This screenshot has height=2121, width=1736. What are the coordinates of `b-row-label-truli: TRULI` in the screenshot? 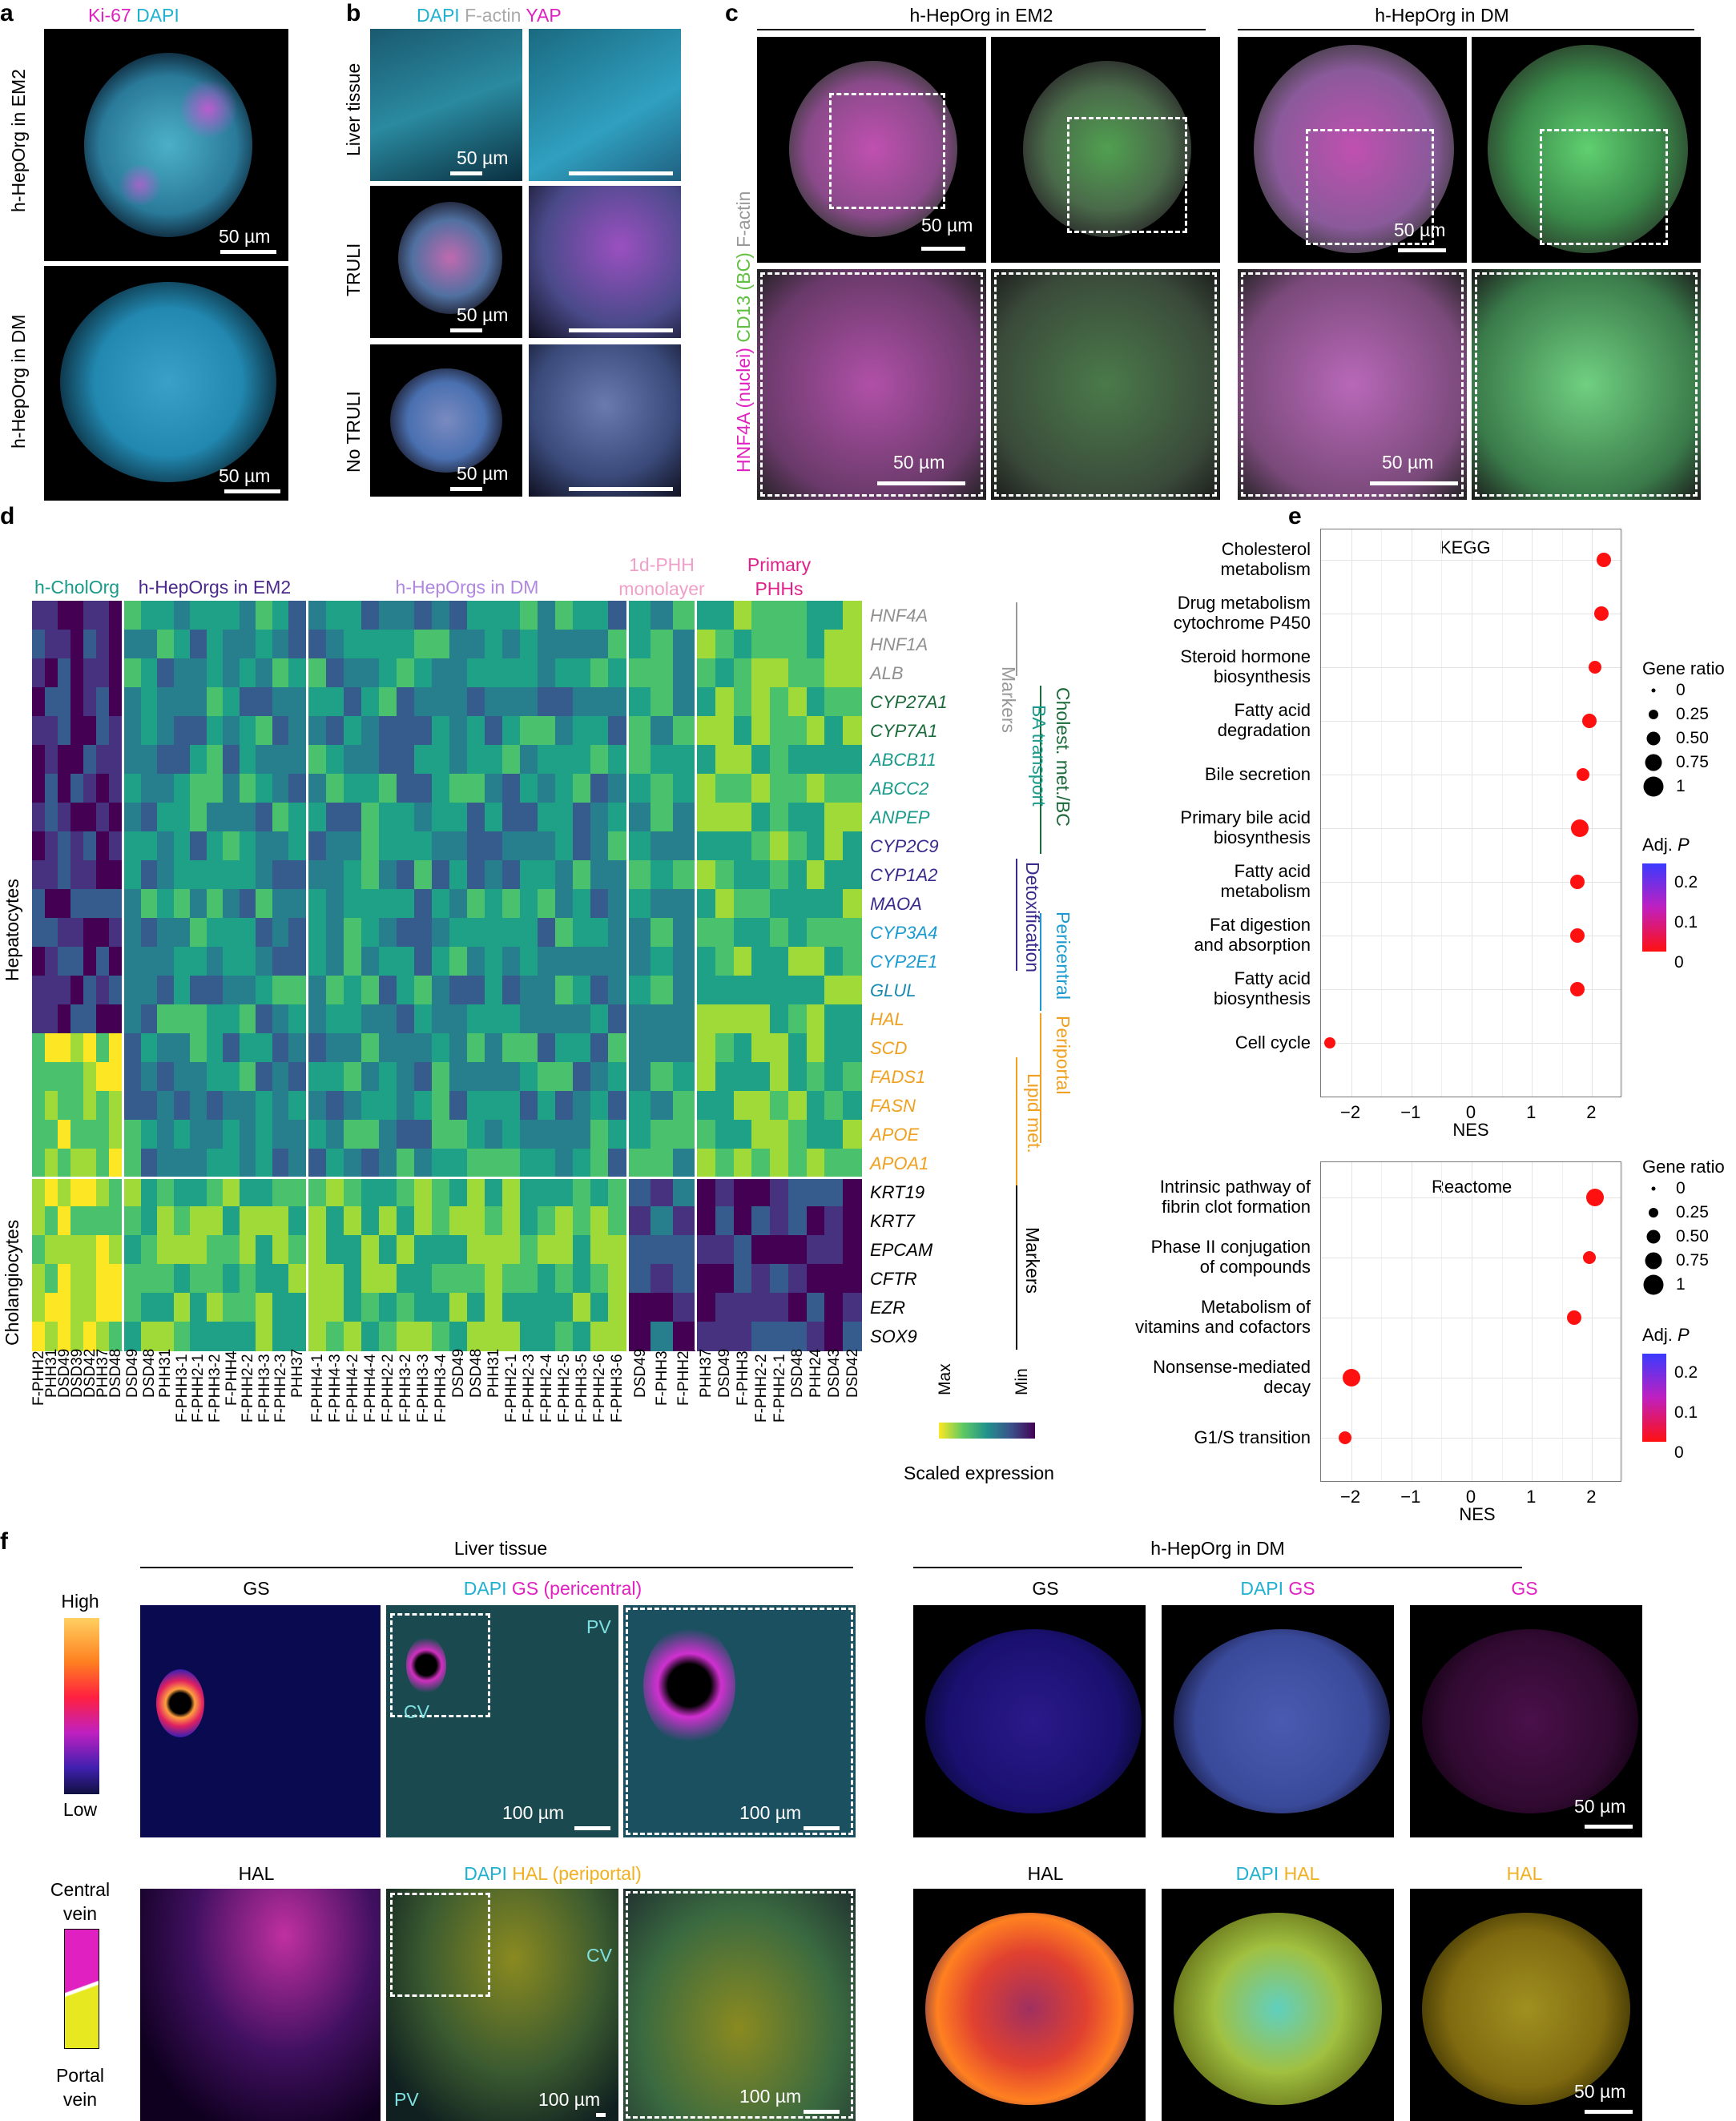 It's located at (354, 269).